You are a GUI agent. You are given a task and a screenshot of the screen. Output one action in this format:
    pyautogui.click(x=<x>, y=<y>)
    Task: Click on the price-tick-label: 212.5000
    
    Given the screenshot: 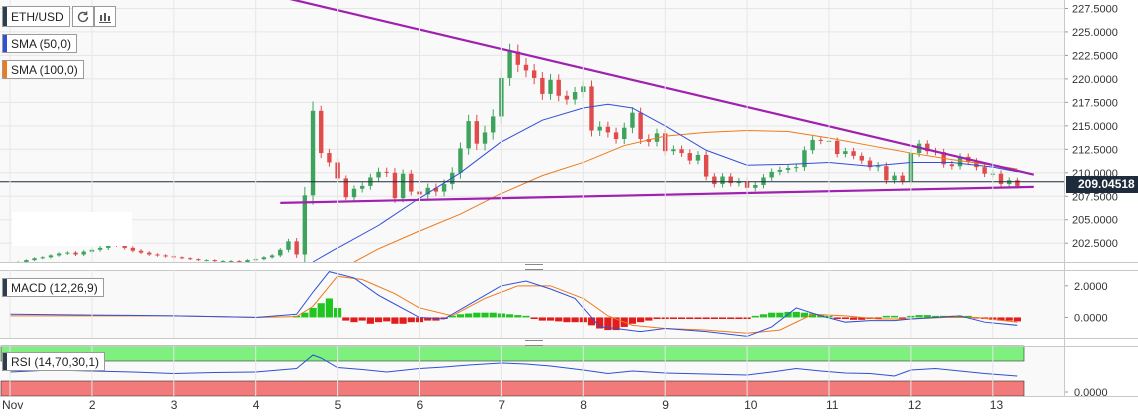 What is the action you would take?
    pyautogui.click(x=1095, y=150)
    